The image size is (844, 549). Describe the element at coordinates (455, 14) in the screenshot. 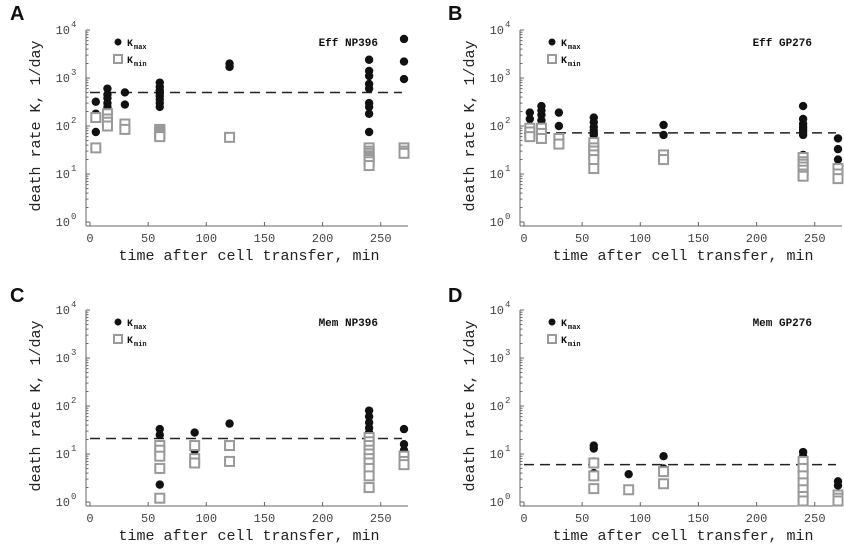

I see `panel-letter: B` at that location.